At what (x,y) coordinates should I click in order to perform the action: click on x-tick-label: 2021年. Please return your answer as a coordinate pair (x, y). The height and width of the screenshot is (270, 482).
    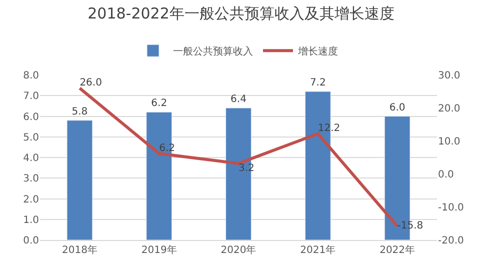
    Looking at the image, I should click on (318, 250).